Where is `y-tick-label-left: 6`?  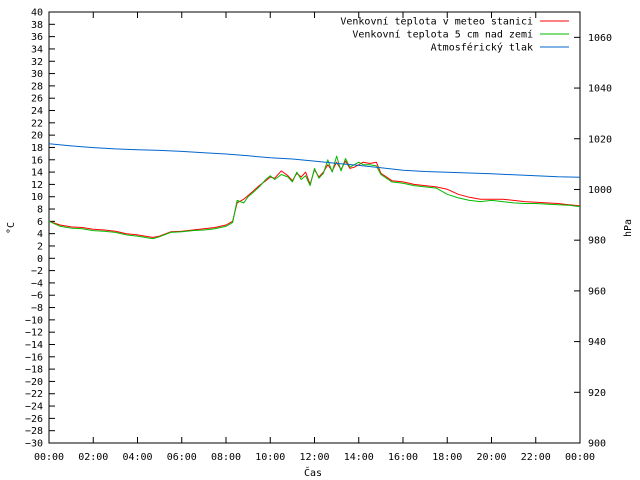 y-tick-label-left: 6 is located at coordinates (40, 222).